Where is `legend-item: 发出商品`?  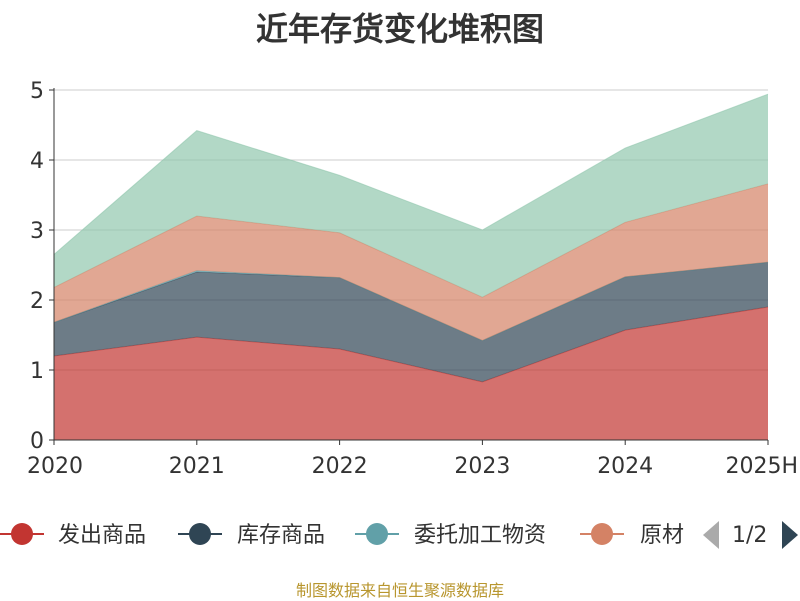 legend-item: 发出商品 is located at coordinates (73, 535).